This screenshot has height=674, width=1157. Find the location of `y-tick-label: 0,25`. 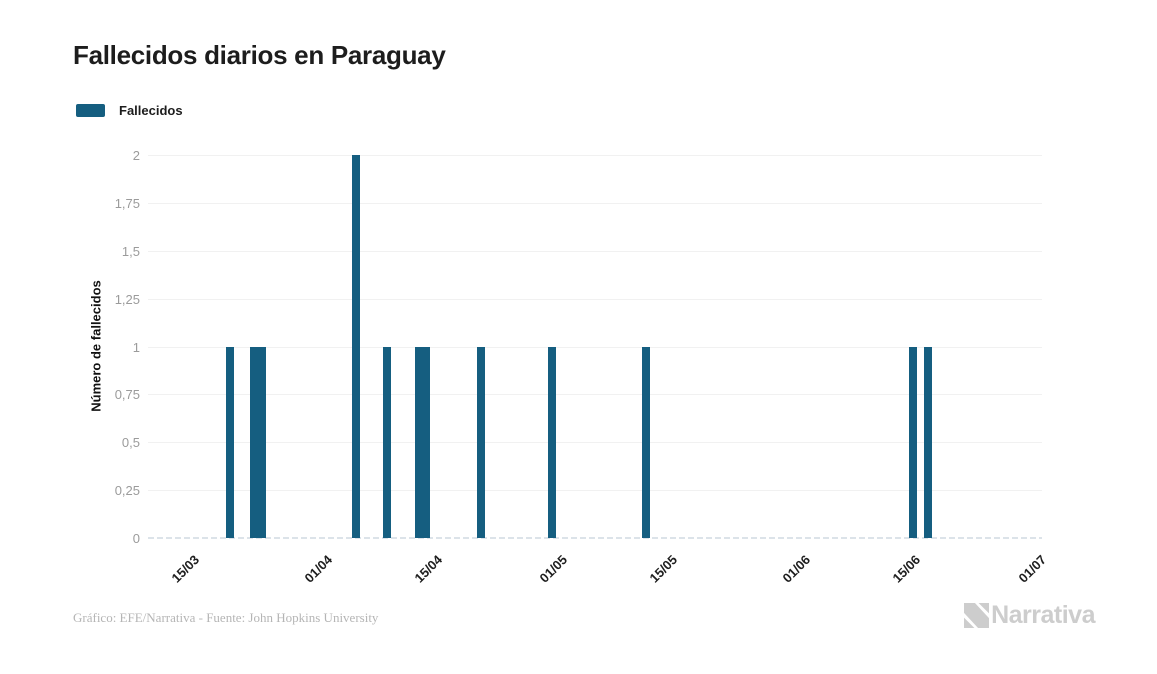

y-tick-label: 0,25 is located at coordinates (127, 490).